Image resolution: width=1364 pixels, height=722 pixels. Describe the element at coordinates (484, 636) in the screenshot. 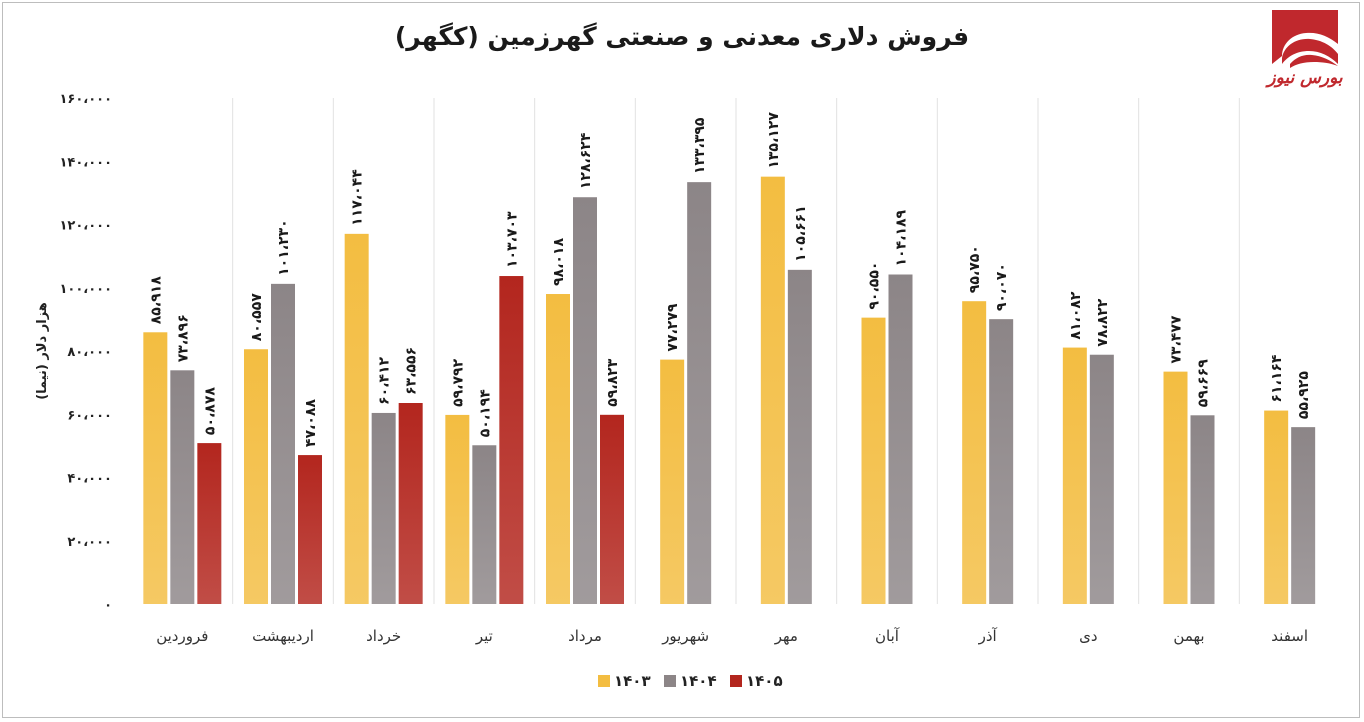

I see `x-tick-label: تیر` at that location.